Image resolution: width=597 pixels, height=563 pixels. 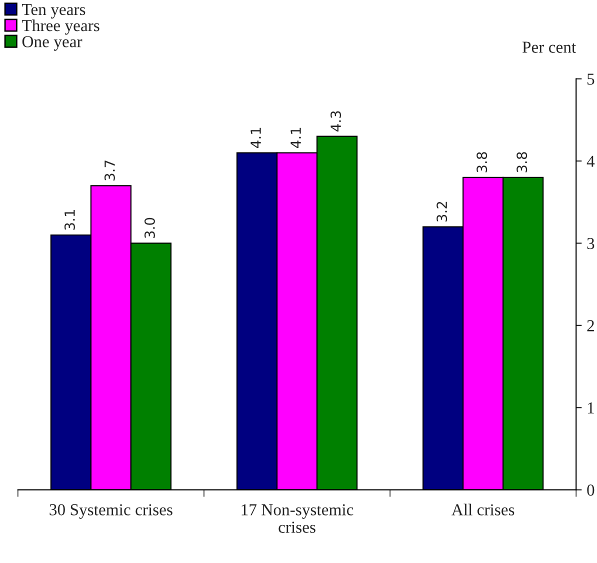 What do you see at coordinates (483, 510) in the screenshot?
I see `x-tick-label: All crises` at bounding box center [483, 510].